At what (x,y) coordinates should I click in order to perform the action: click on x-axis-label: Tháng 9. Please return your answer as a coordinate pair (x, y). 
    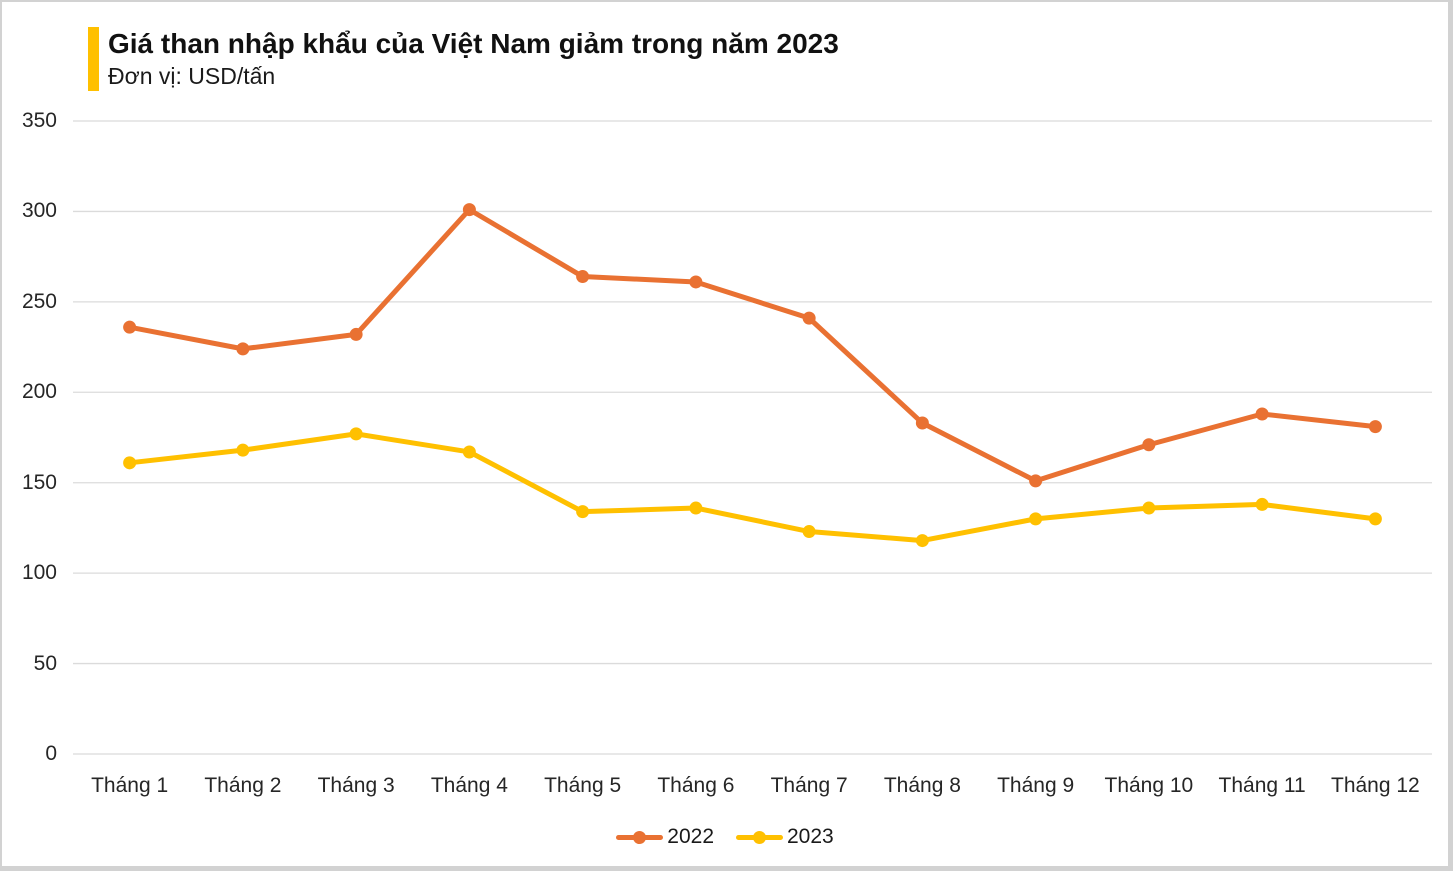
    Looking at the image, I should click on (1036, 785).